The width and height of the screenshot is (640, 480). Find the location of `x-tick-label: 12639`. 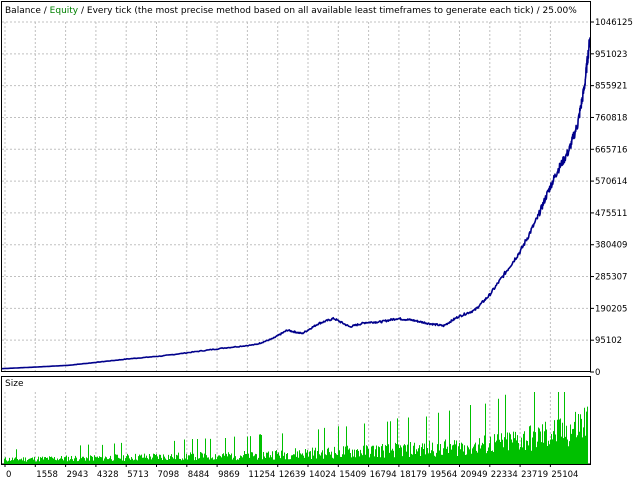

x-tick-label: 12639 is located at coordinates (292, 475).